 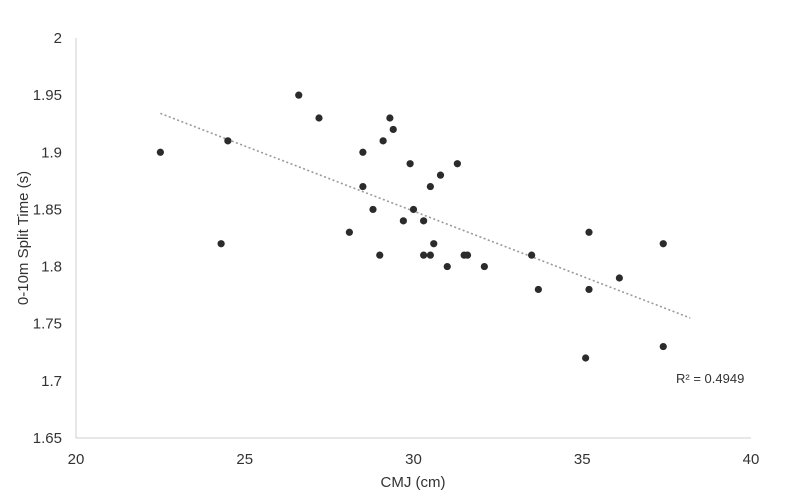 I want to click on y-tick-label: 1.75, so click(x=47, y=324).